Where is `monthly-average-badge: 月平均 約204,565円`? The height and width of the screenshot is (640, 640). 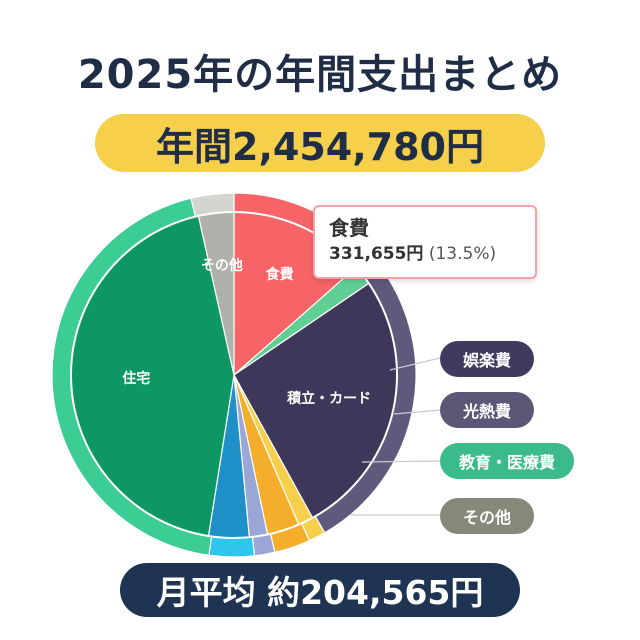 monthly-average-badge: 月平均 約204,565円 is located at coordinates (320, 590).